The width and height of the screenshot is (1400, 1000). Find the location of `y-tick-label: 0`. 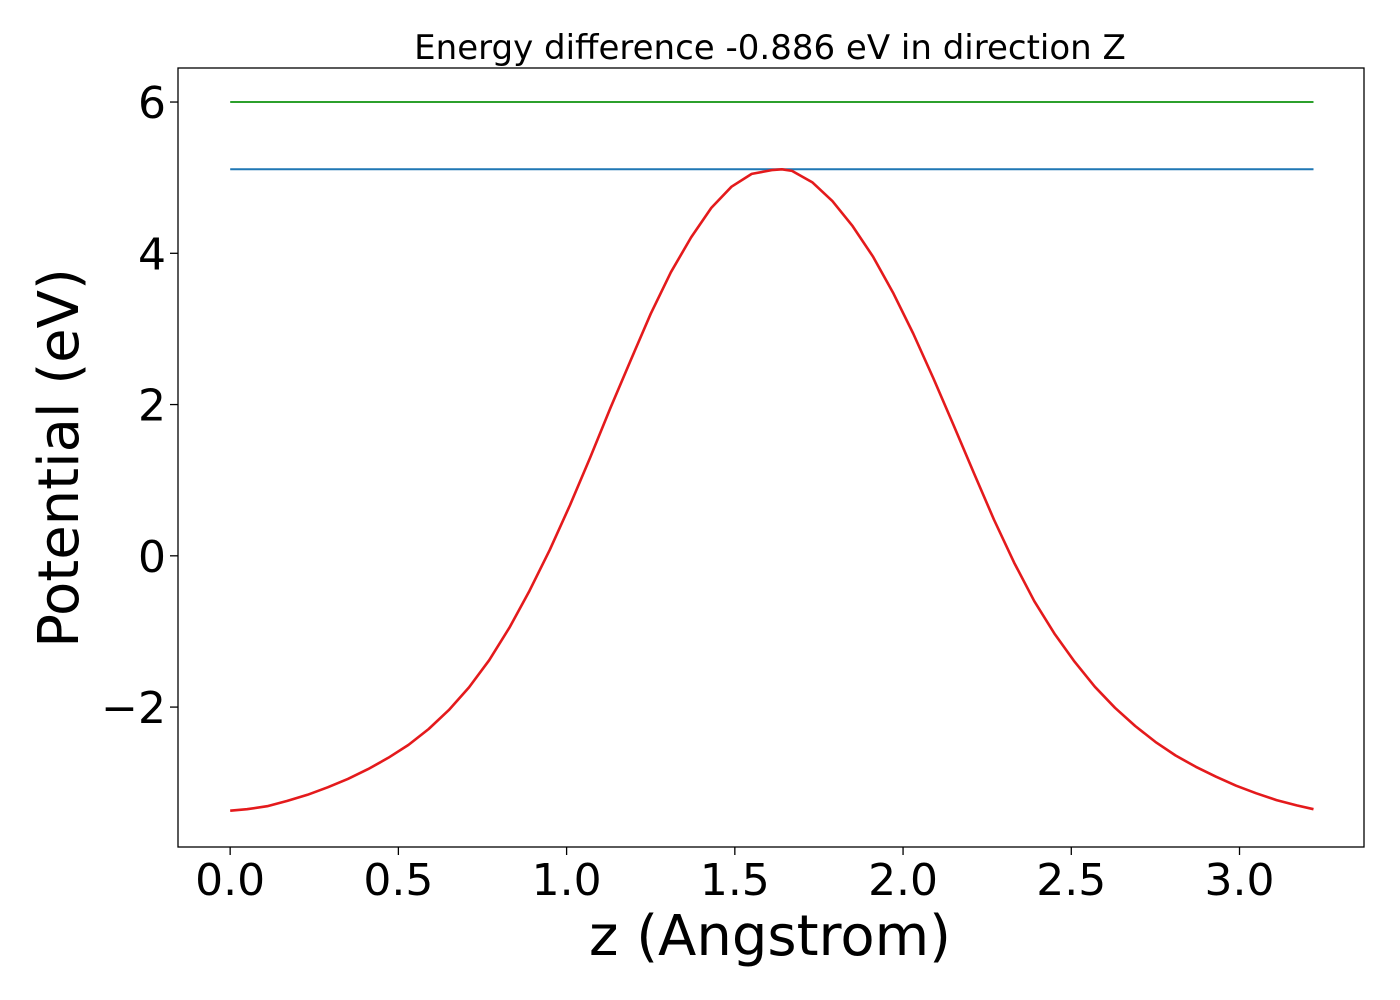

y-tick-label: 0 is located at coordinates (152, 557).